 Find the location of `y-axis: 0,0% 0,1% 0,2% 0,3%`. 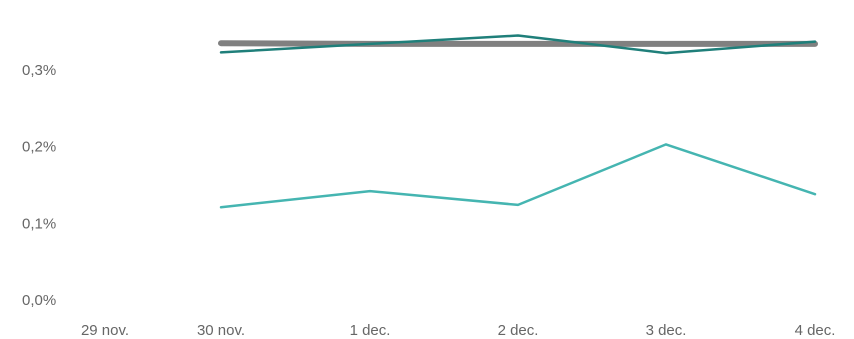

y-axis: 0,0% 0,1% 0,2% 0,3% is located at coordinates (39, 185).